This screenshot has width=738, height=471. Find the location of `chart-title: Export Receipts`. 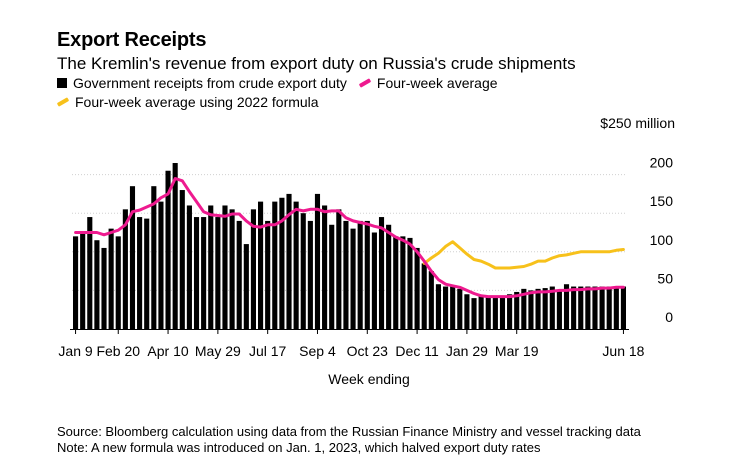

chart-title: Export Receipts is located at coordinates (132, 40).